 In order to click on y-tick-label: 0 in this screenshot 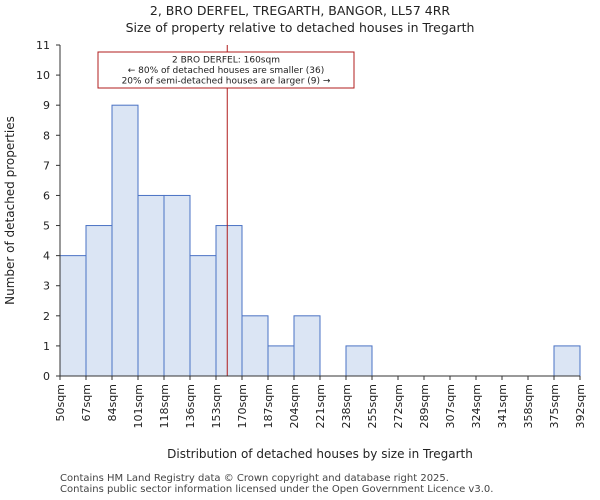, I will do `click(46, 376)`.